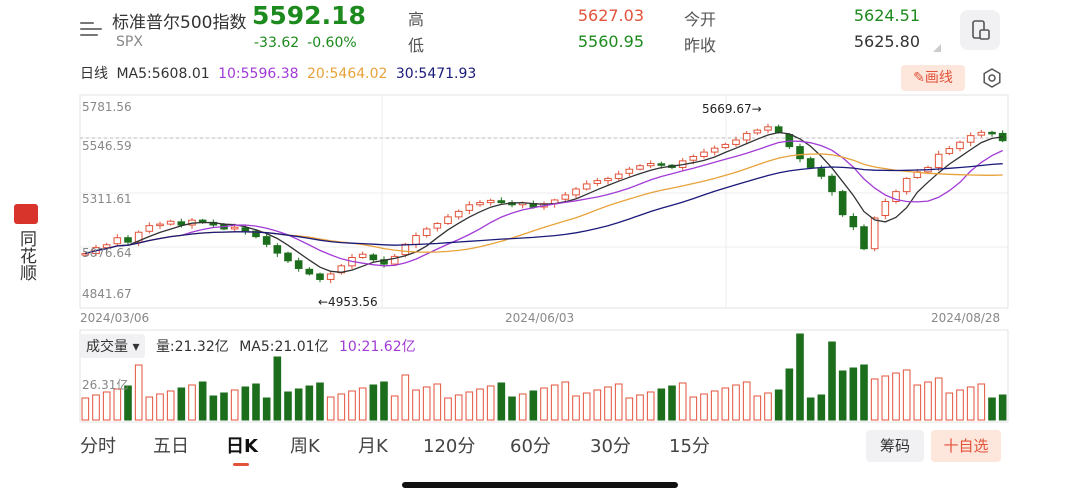 This screenshot has width=1080, height=498. Describe the element at coordinates (309, 15) in the screenshot. I see `current-price: 5592.18` at that location.